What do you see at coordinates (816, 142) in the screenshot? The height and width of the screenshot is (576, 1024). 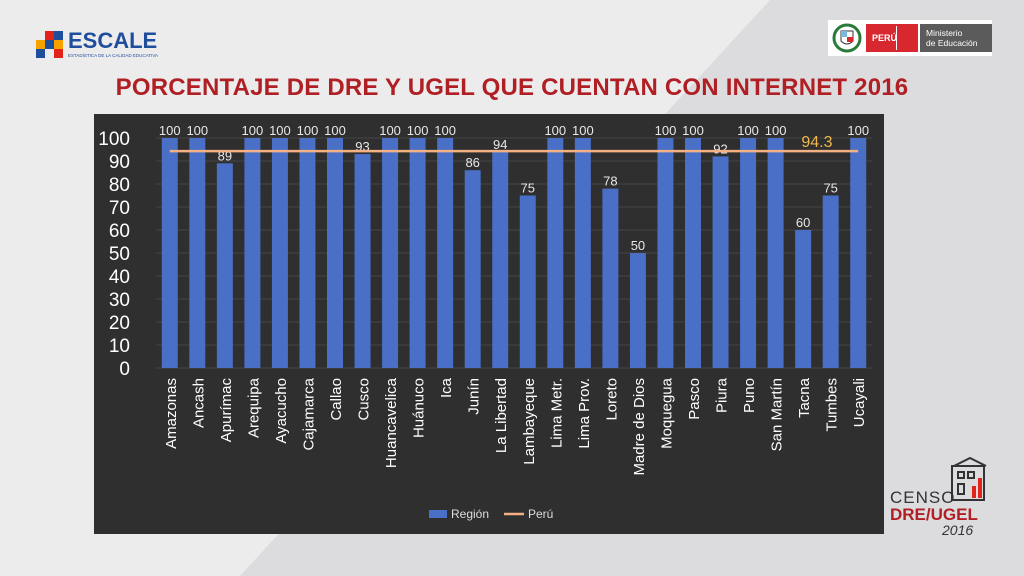 I see `reference-line-label: 94.3` at bounding box center [816, 142].